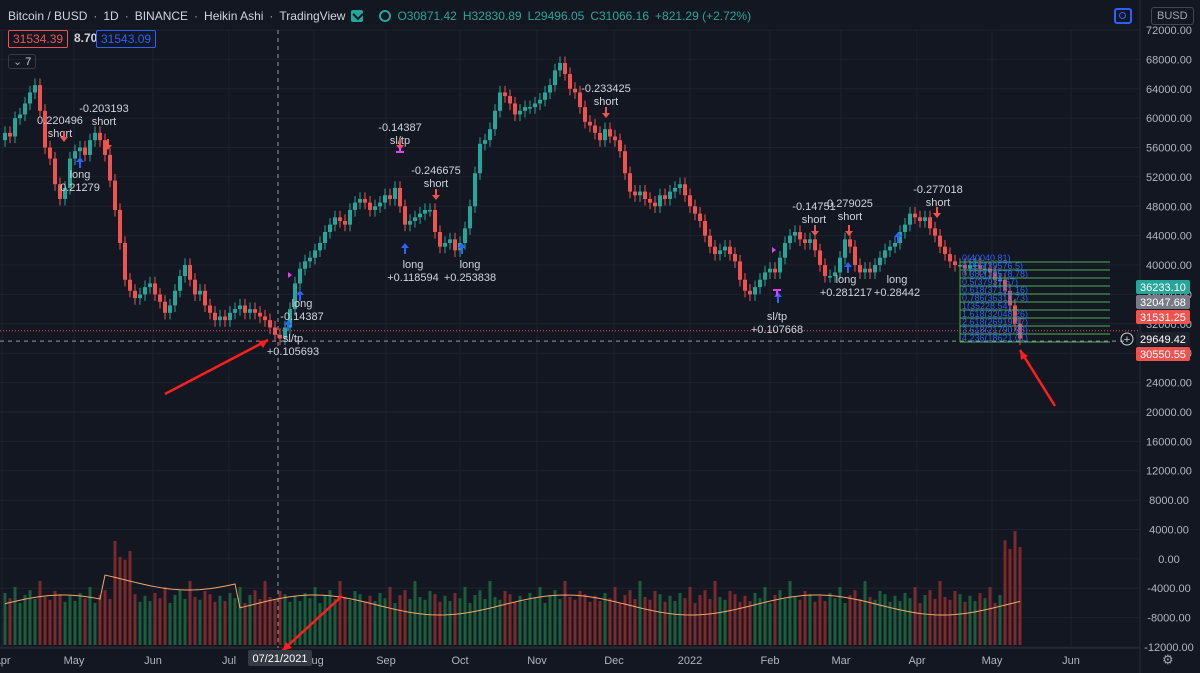 The image size is (1200, 673). What do you see at coordinates (22, 61) in the screenshot?
I see `indicators-toggle: ⌄ 7` at bounding box center [22, 61].